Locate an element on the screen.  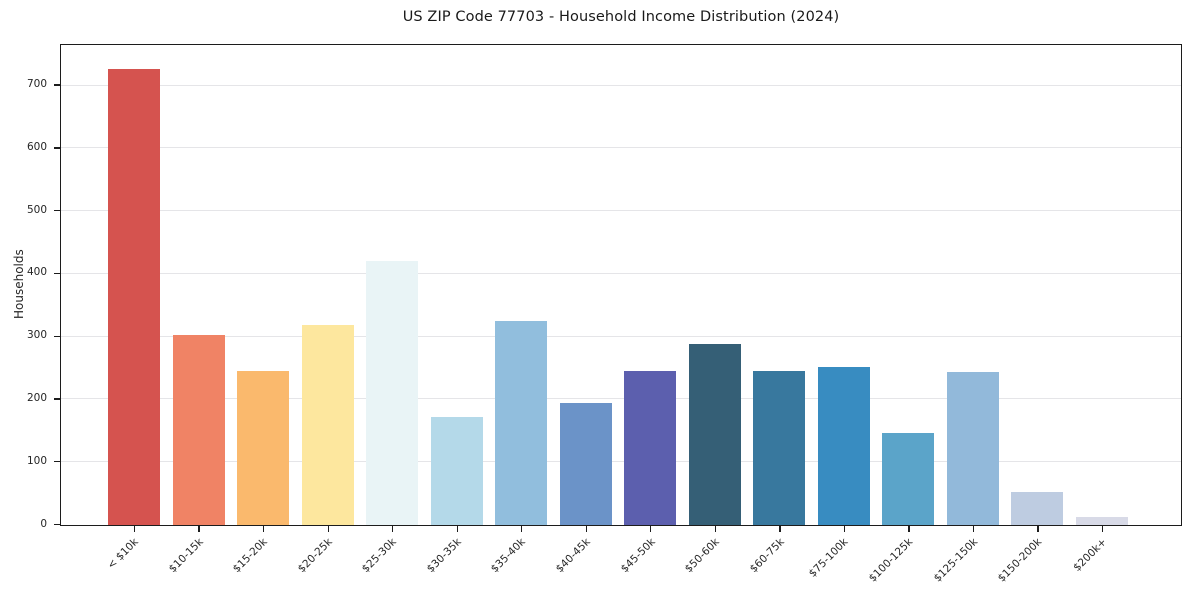
bar-25-30k is located at coordinates (392, 392).